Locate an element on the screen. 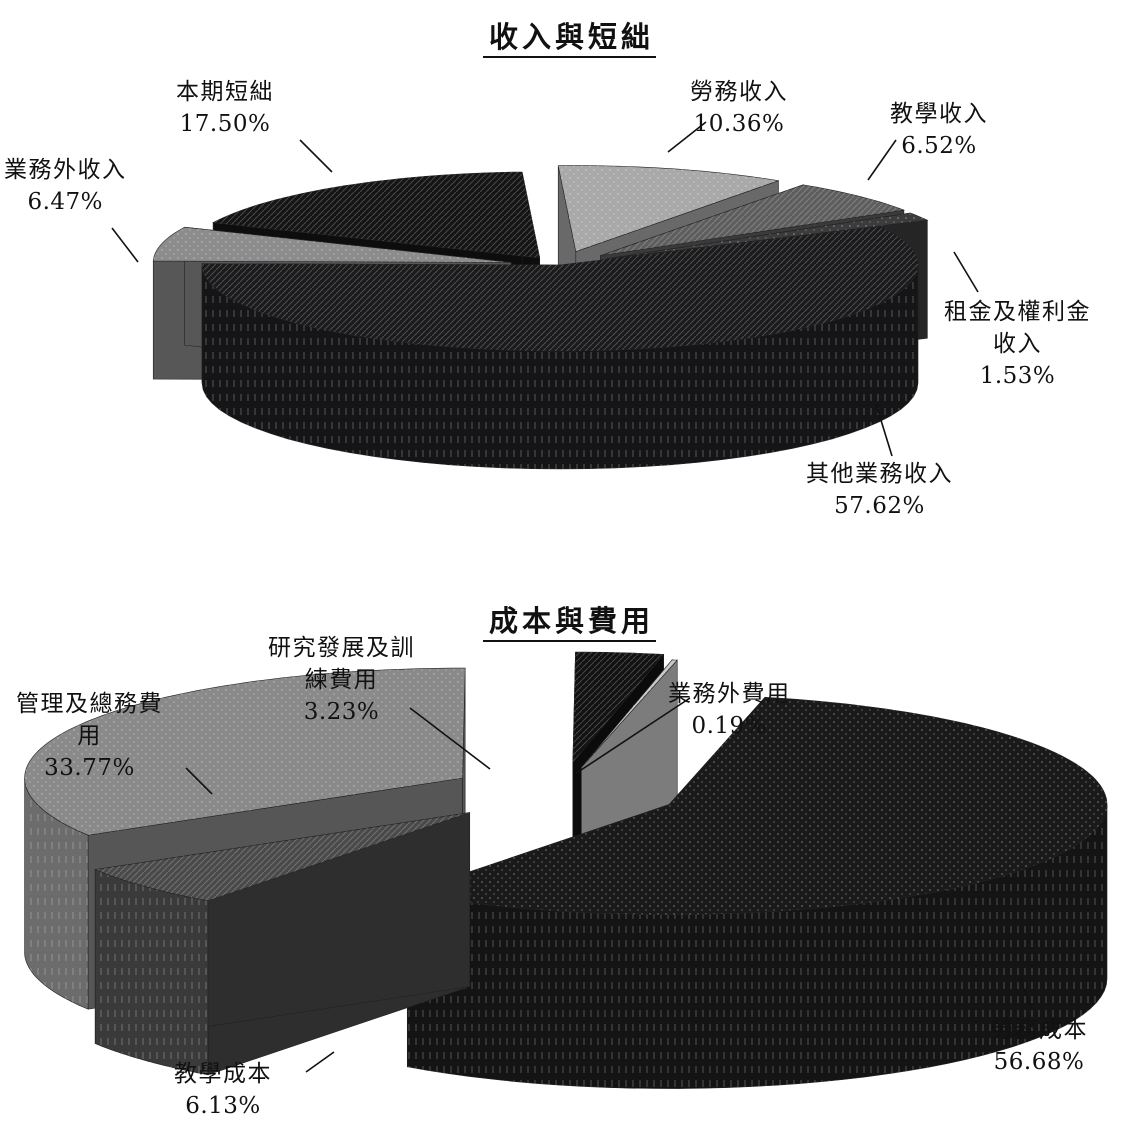 The height and width of the screenshot is (1126, 1139). leader-non-operating-revenue is located at coordinates (125, 245).